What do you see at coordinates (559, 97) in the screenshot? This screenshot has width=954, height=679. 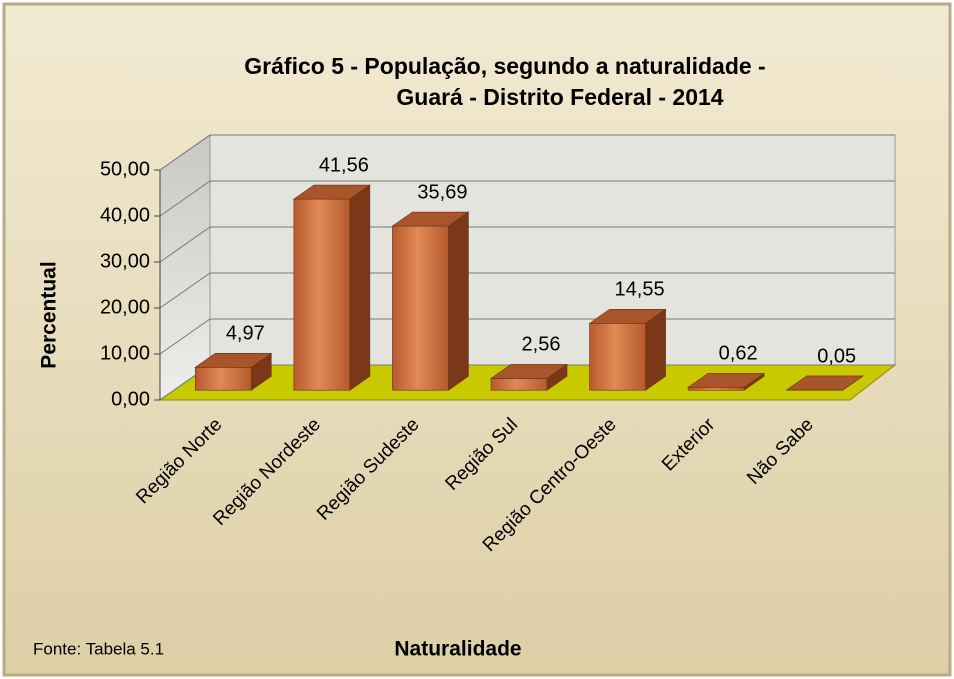 I see `chart-title: Guará - Distrito Federal - 2014` at bounding box center [559, 97].